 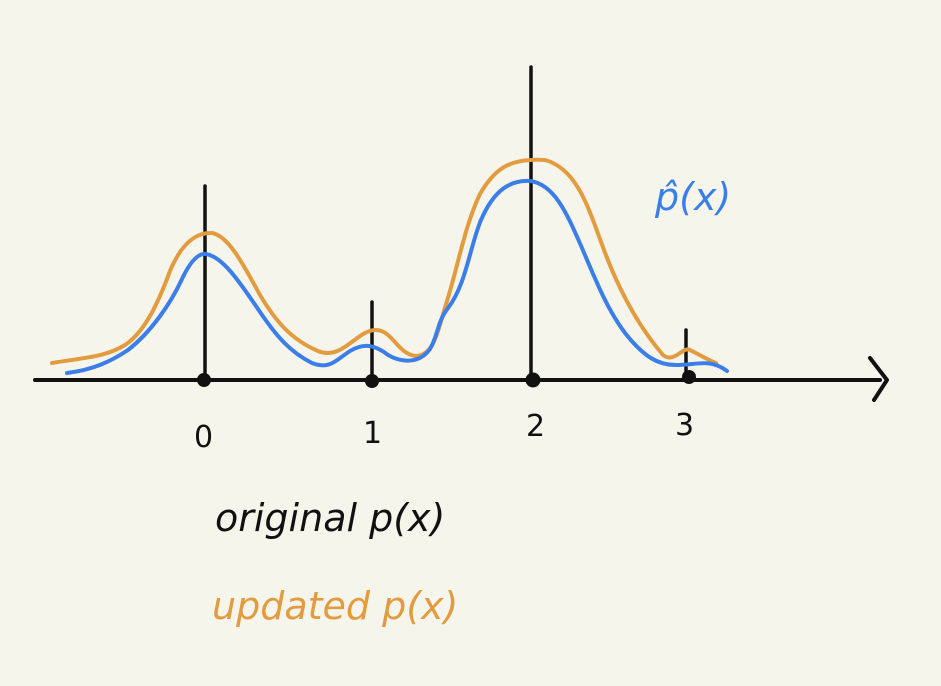 What do you see at coordinates (335, 606) in the screenshot?
I see `updated-density-label: updated p(x)` at bounding box center [335, 606].